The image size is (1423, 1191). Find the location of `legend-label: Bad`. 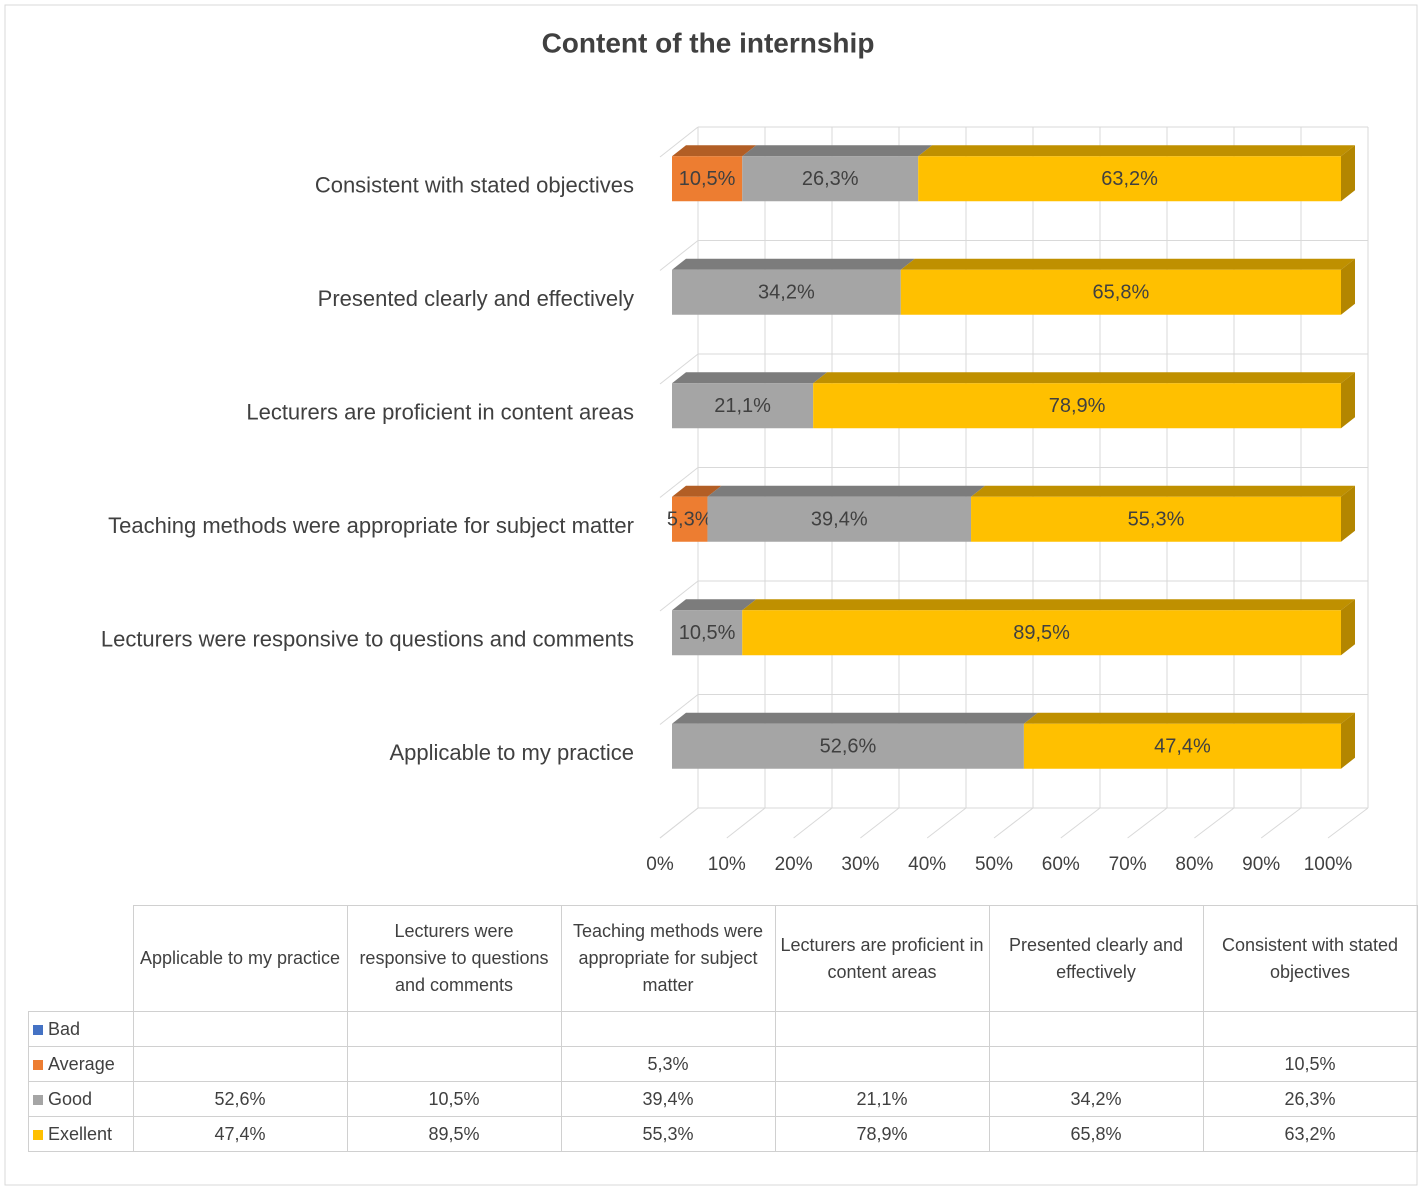

legend-label: Bad is located at coordinates (64, 1028).